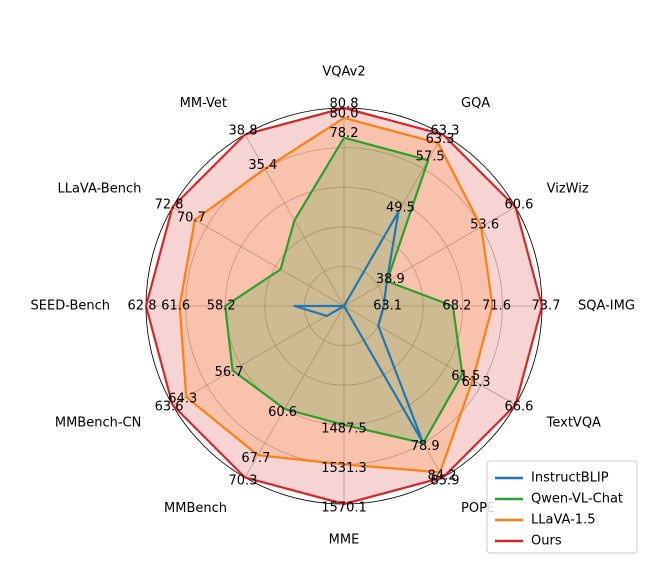 The image size is (663, 582). Describe the element at coordinates (203, 103) in the screenshot. I see `axis-label-mm-vet: MM-Vet` at that location.